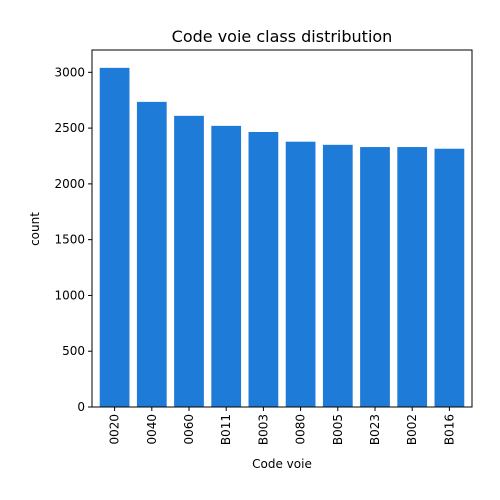  I want to click on x-tick-label-B023: B023, so click(375, 429).